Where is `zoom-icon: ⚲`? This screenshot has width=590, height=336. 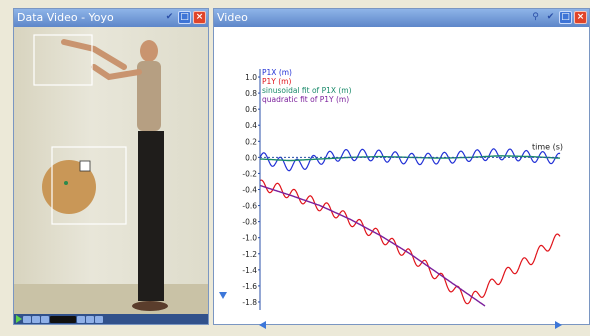
zoom-icon: ⚲ is located at coordinates (535, 17).